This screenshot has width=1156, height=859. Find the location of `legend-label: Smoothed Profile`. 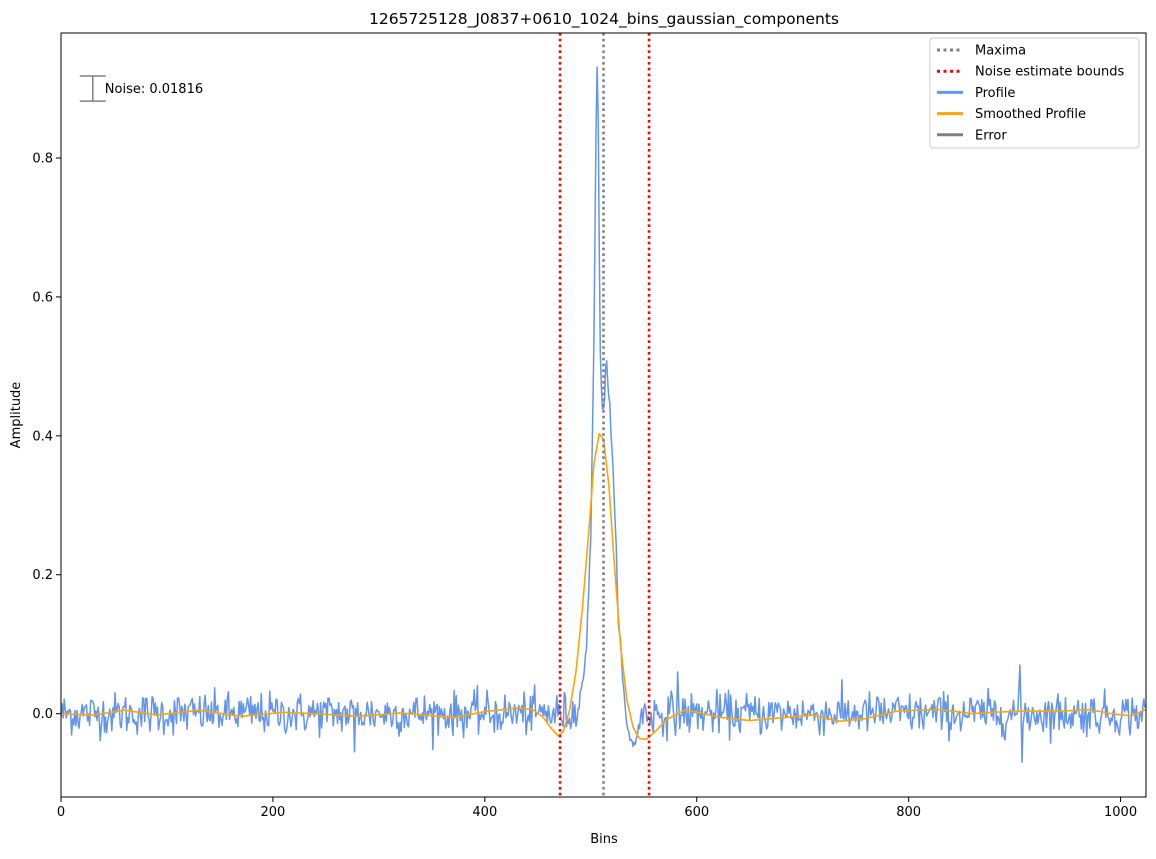

legend-label: Smoothed Profile is located at coordinates (1030, 114).